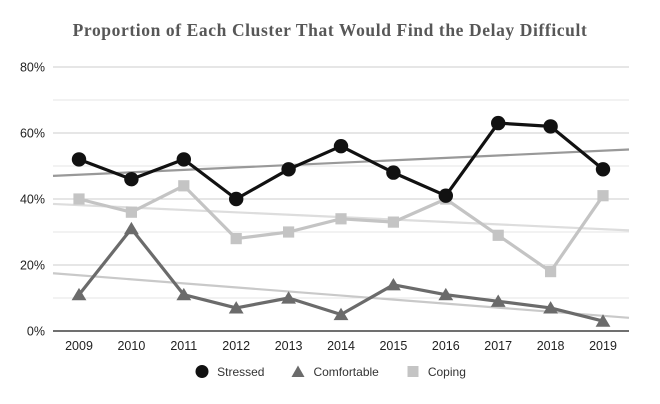  Describe the element at coordinates (393, 172) in the screenshot. I see `data-point-stressed-2015` at that location.